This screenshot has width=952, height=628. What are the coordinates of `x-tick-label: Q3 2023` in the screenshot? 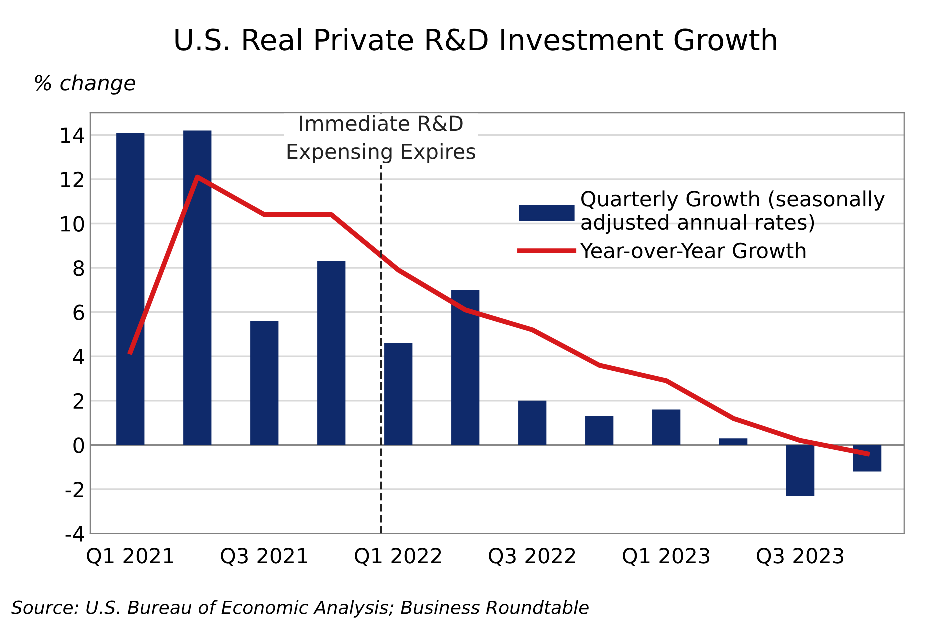 It's located at (800, 557).